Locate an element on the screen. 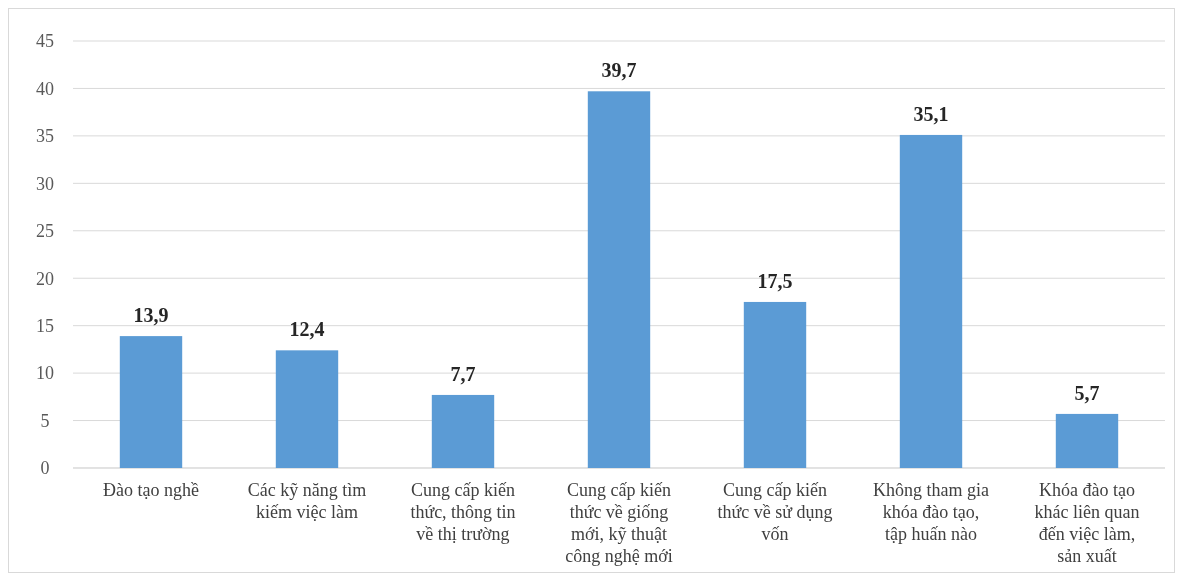 Image resolution: width=1183 pixels, height=581 pixels. y-tick-label: 15 is located at coordinates (45, 325).